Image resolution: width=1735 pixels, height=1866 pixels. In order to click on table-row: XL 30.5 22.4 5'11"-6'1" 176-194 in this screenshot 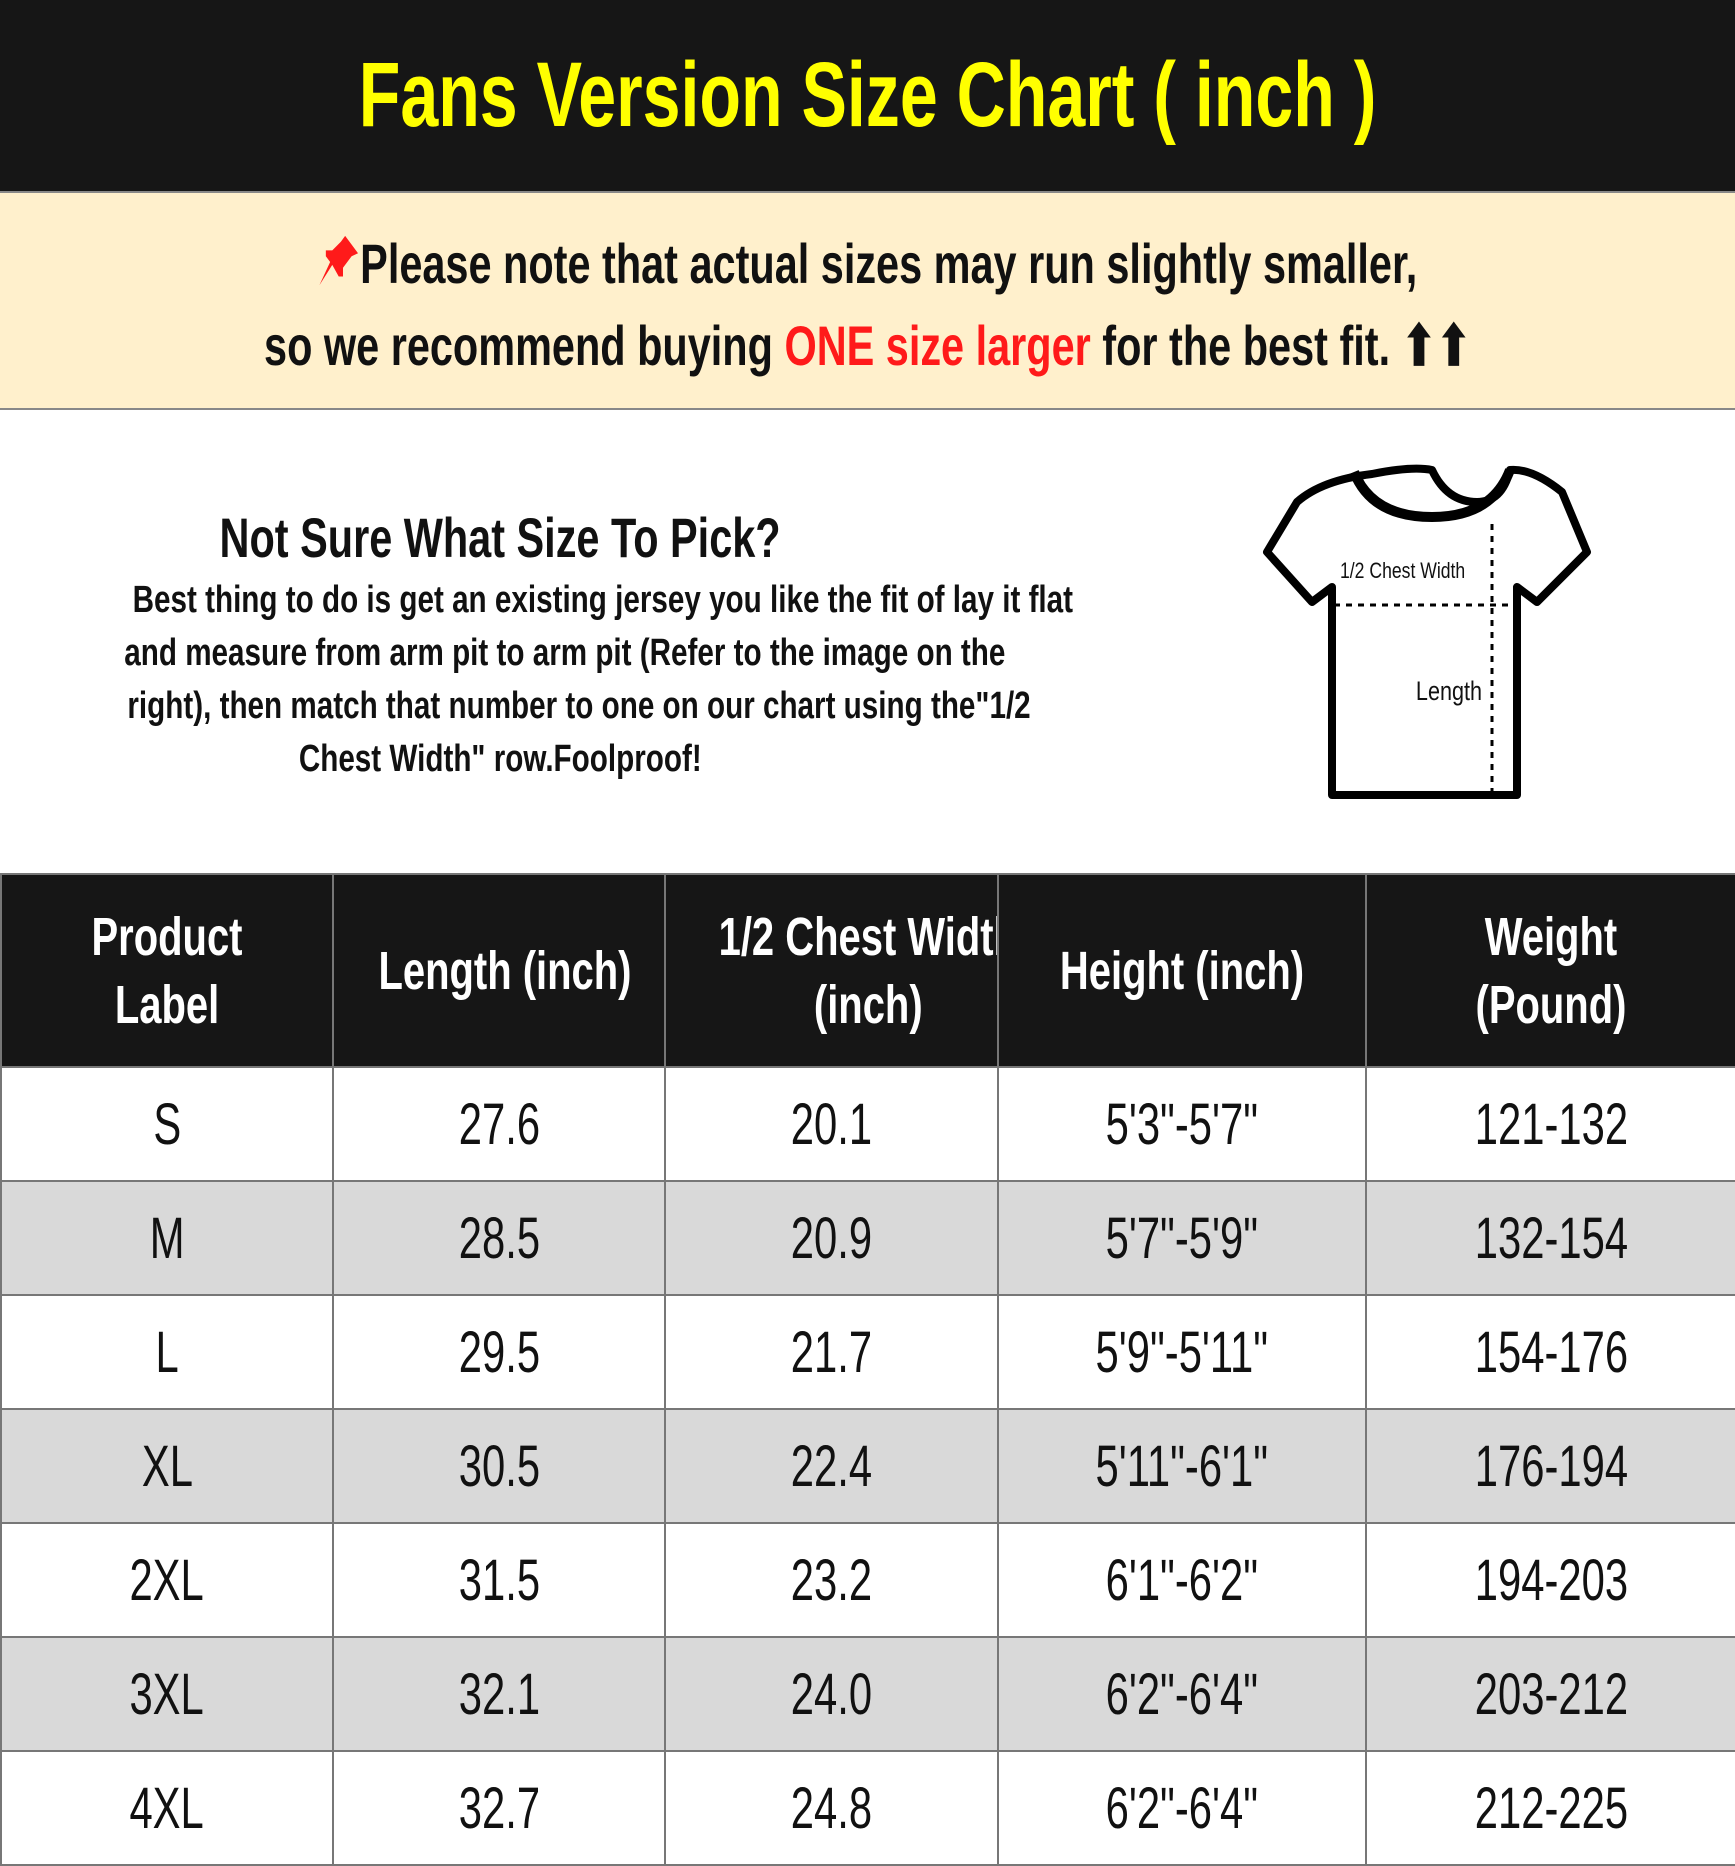, I will do `click(867, 1466)`.